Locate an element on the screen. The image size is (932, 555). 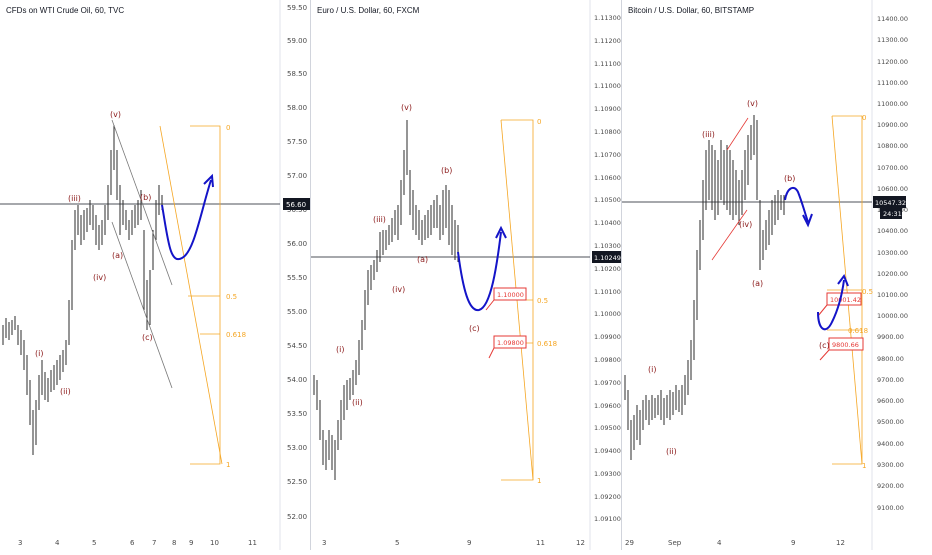
eurusd-projection-arrowhead is located at coordinates (501, 232).